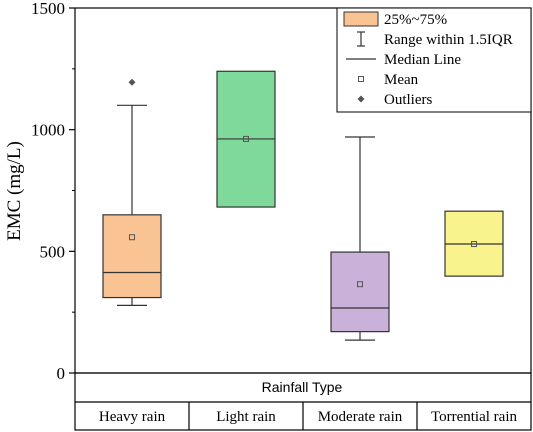 Image resolution: width=533 pixels, height=432 pixels. What do you see at coordinates (132, 82) in the screenshot?
I see `outlier-marker` at bounding box center [132, 82].